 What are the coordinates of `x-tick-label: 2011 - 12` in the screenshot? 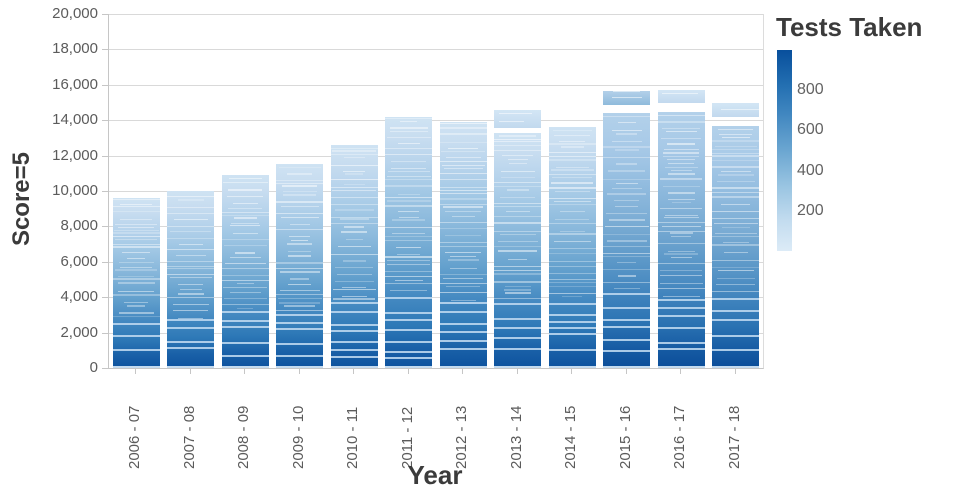 It's located at (407, 437).